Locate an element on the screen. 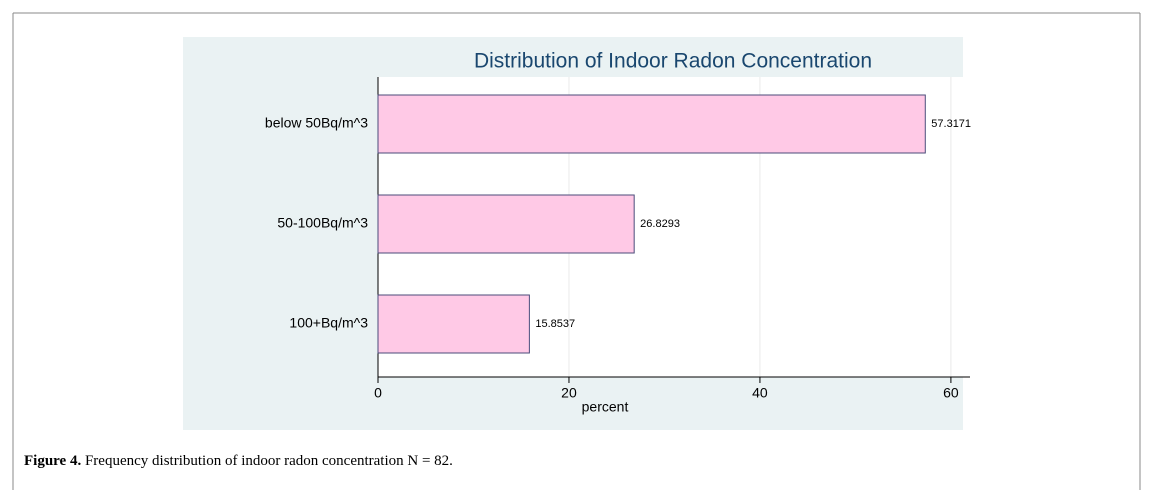  x-tick-label: 0 is located at coordinates (378, 393).